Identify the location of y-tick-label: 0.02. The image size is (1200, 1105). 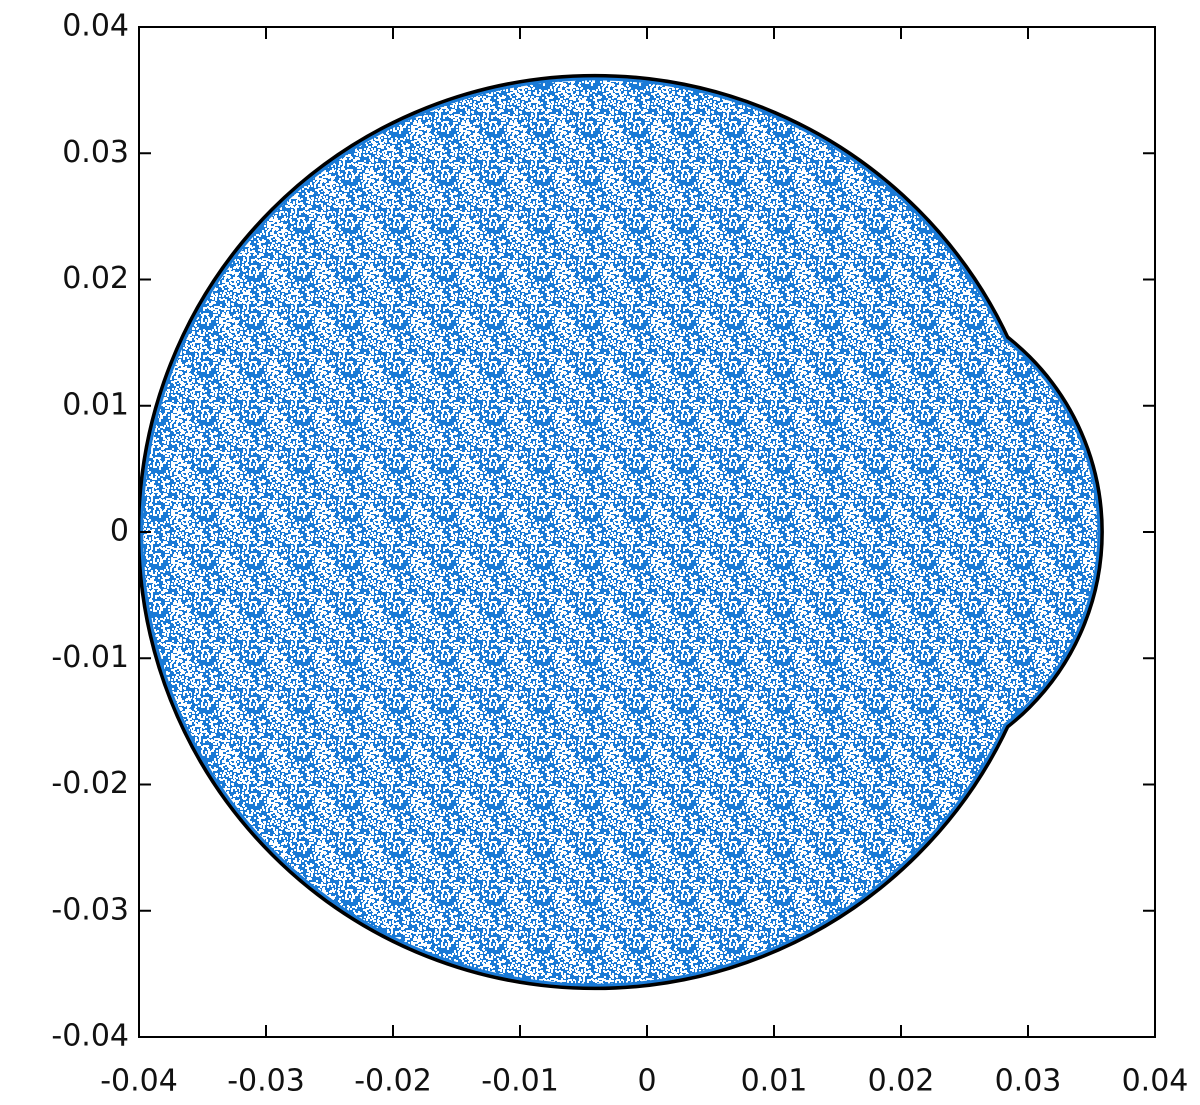
(95, 278).